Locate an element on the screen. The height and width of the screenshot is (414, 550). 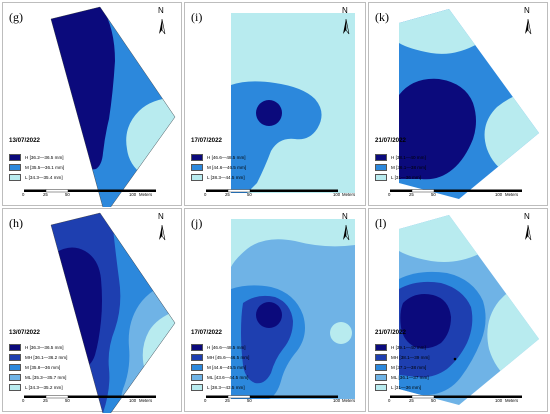
legend-label: M [44.6—46.5 mm] is located at coordinates (227, 167).